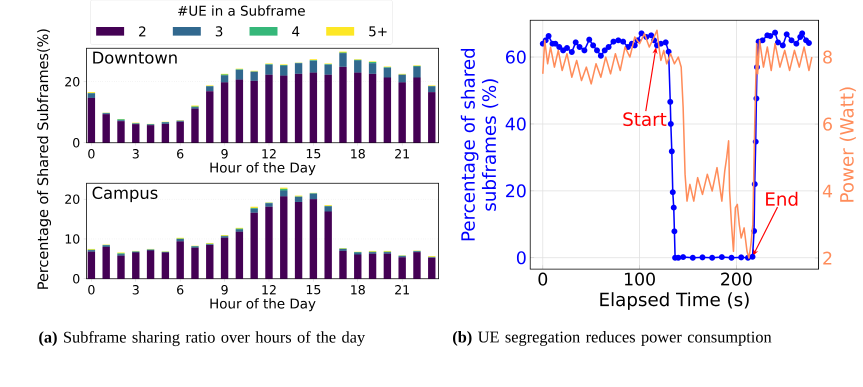 This screenshot has width=863, height=387. I want to click on y2-tick-label: 4, so click(827, 191).